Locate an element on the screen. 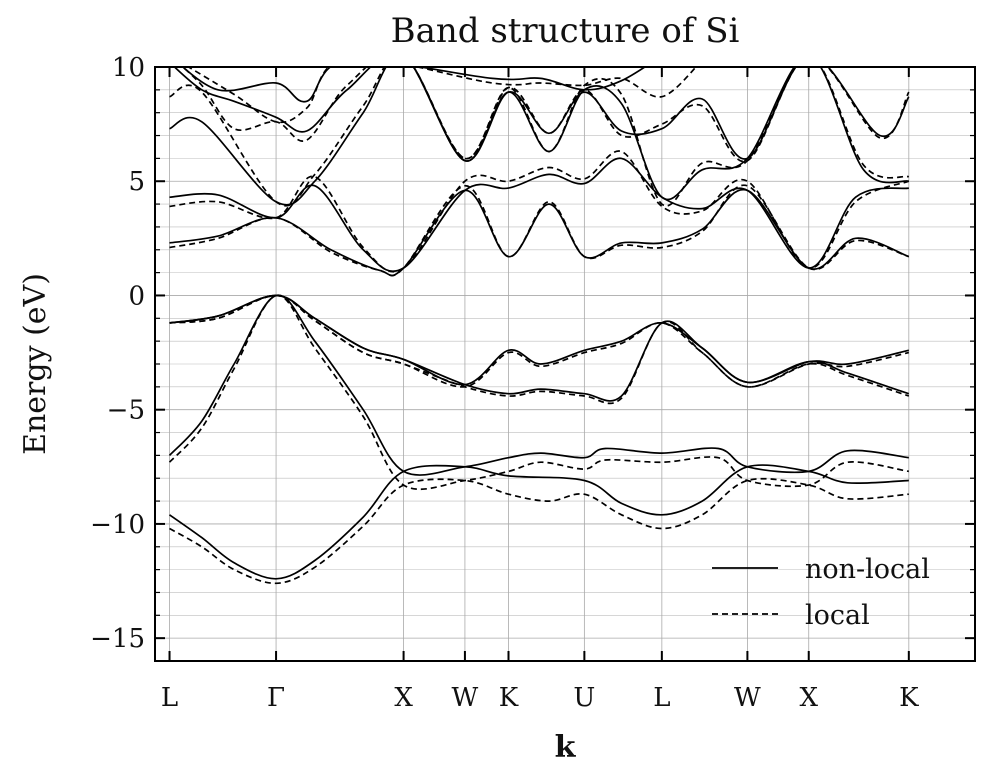 The width and height of the screenshot is (990, 779). y-tick-labels: 10 5 0 −5 −10 −15 is located at coordinates (117, 353).